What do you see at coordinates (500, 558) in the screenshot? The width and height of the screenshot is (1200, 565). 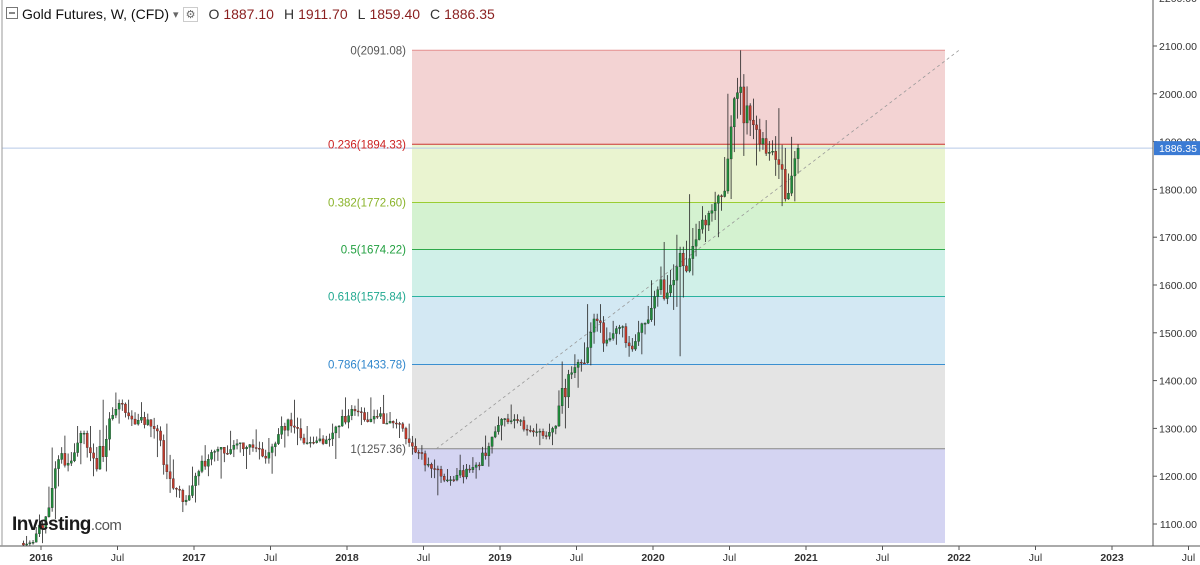 I see `time-tick-label: 2019` at bounding box center [500, 558].